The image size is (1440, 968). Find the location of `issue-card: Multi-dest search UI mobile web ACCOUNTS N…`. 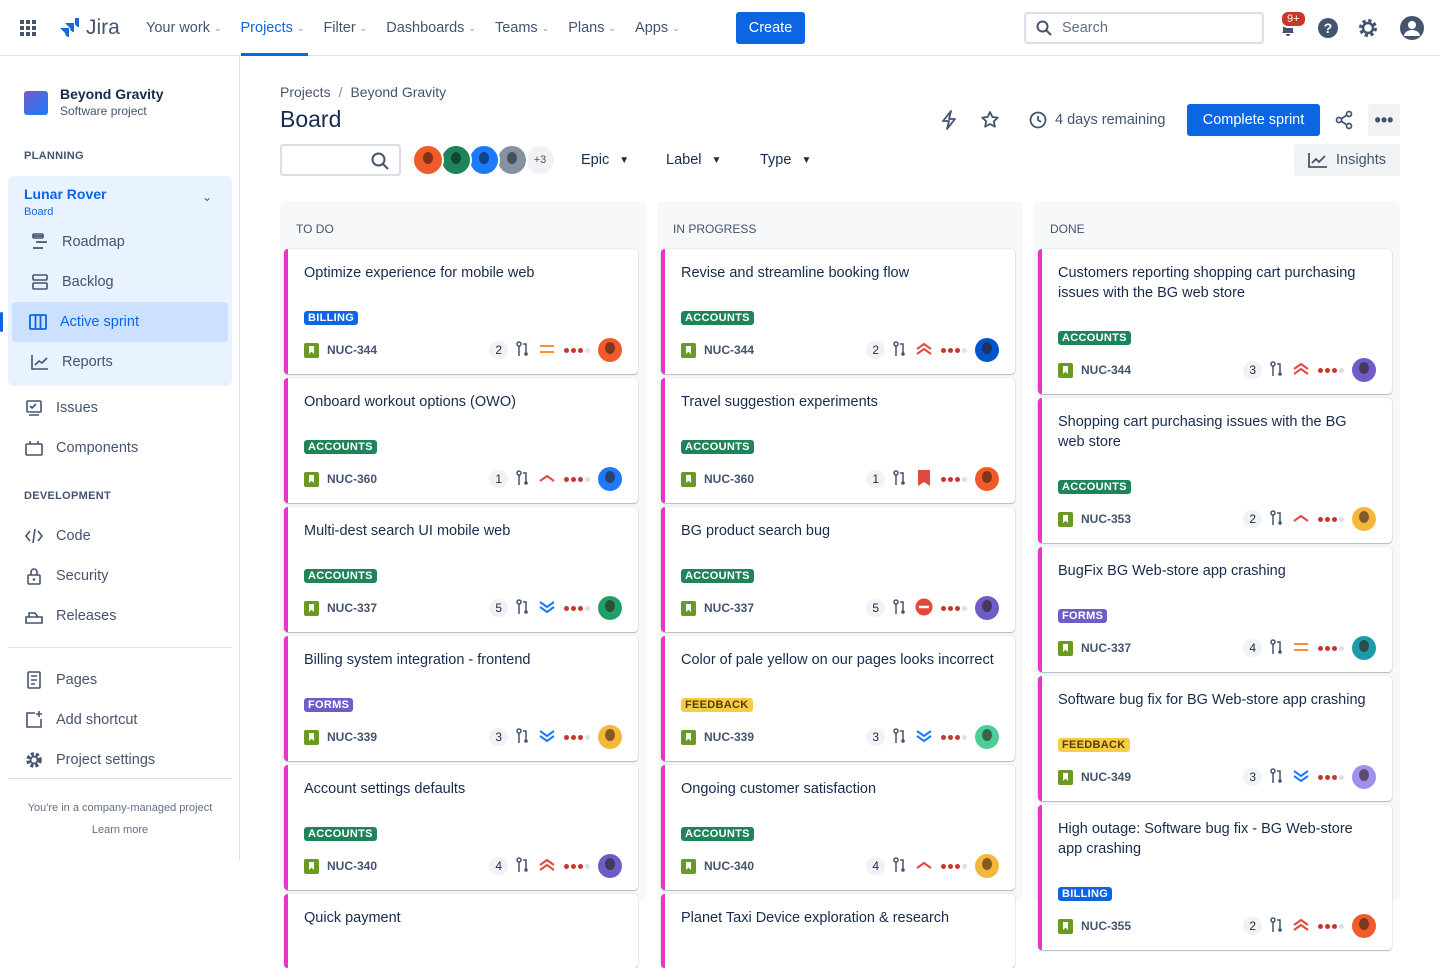

issue-card: Multi-dest search UI mobile web ACCOUNTS N… is located at coordinates (461, 569).